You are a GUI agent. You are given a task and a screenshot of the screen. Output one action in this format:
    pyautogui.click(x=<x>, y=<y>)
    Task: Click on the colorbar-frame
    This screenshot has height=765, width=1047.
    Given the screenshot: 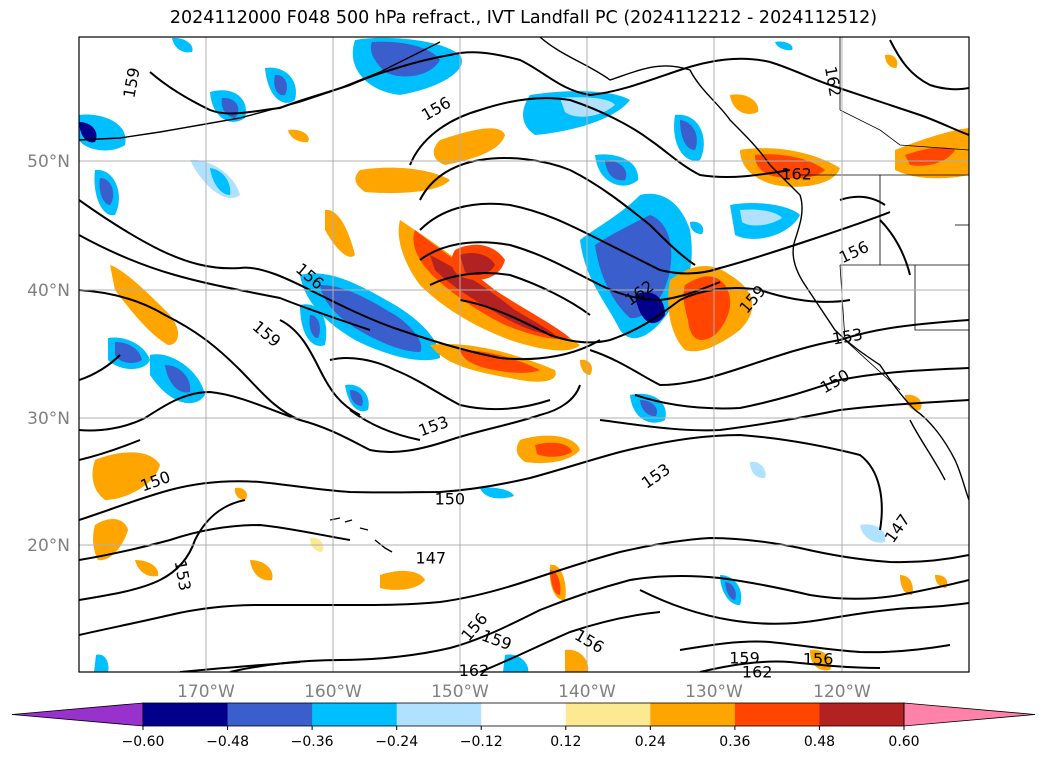 What is the action you would take?
    pyautogui.click(x=523, y=714)
    